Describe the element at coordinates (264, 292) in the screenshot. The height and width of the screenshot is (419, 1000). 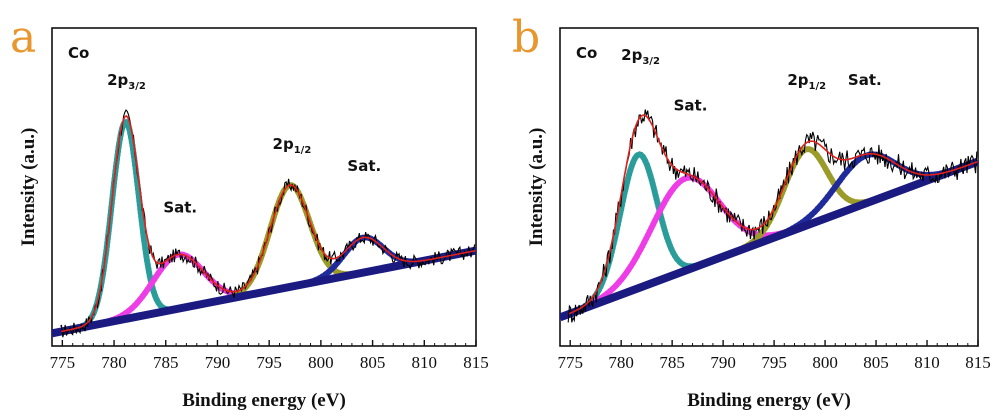
I see `baseline-line` at that location.